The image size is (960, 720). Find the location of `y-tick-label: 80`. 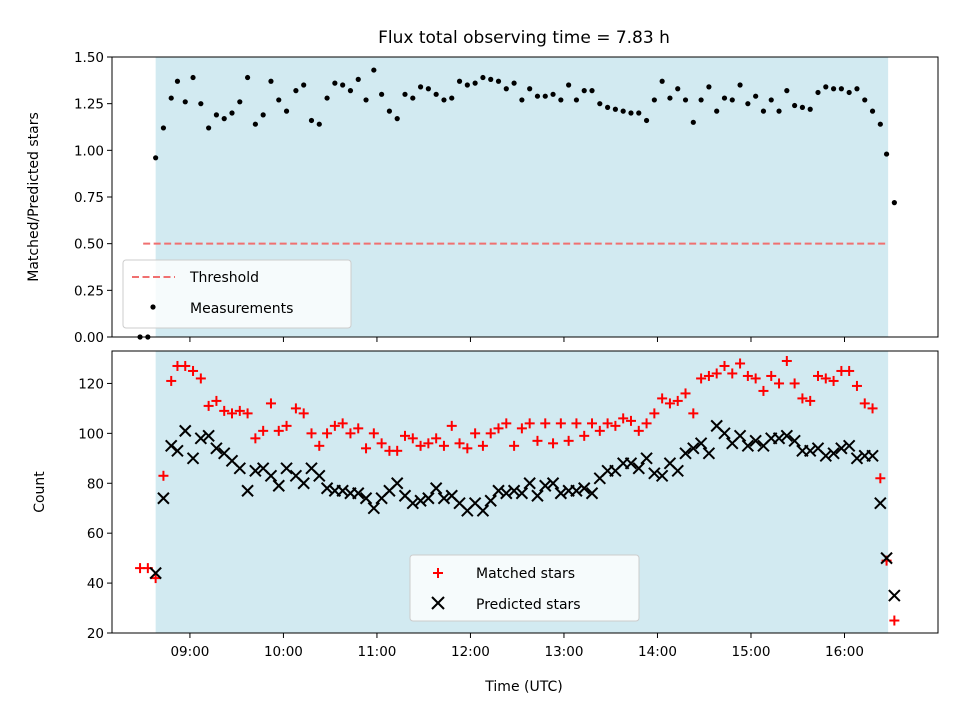

y-tick-label: 80 is located at coordinates (95, 484).